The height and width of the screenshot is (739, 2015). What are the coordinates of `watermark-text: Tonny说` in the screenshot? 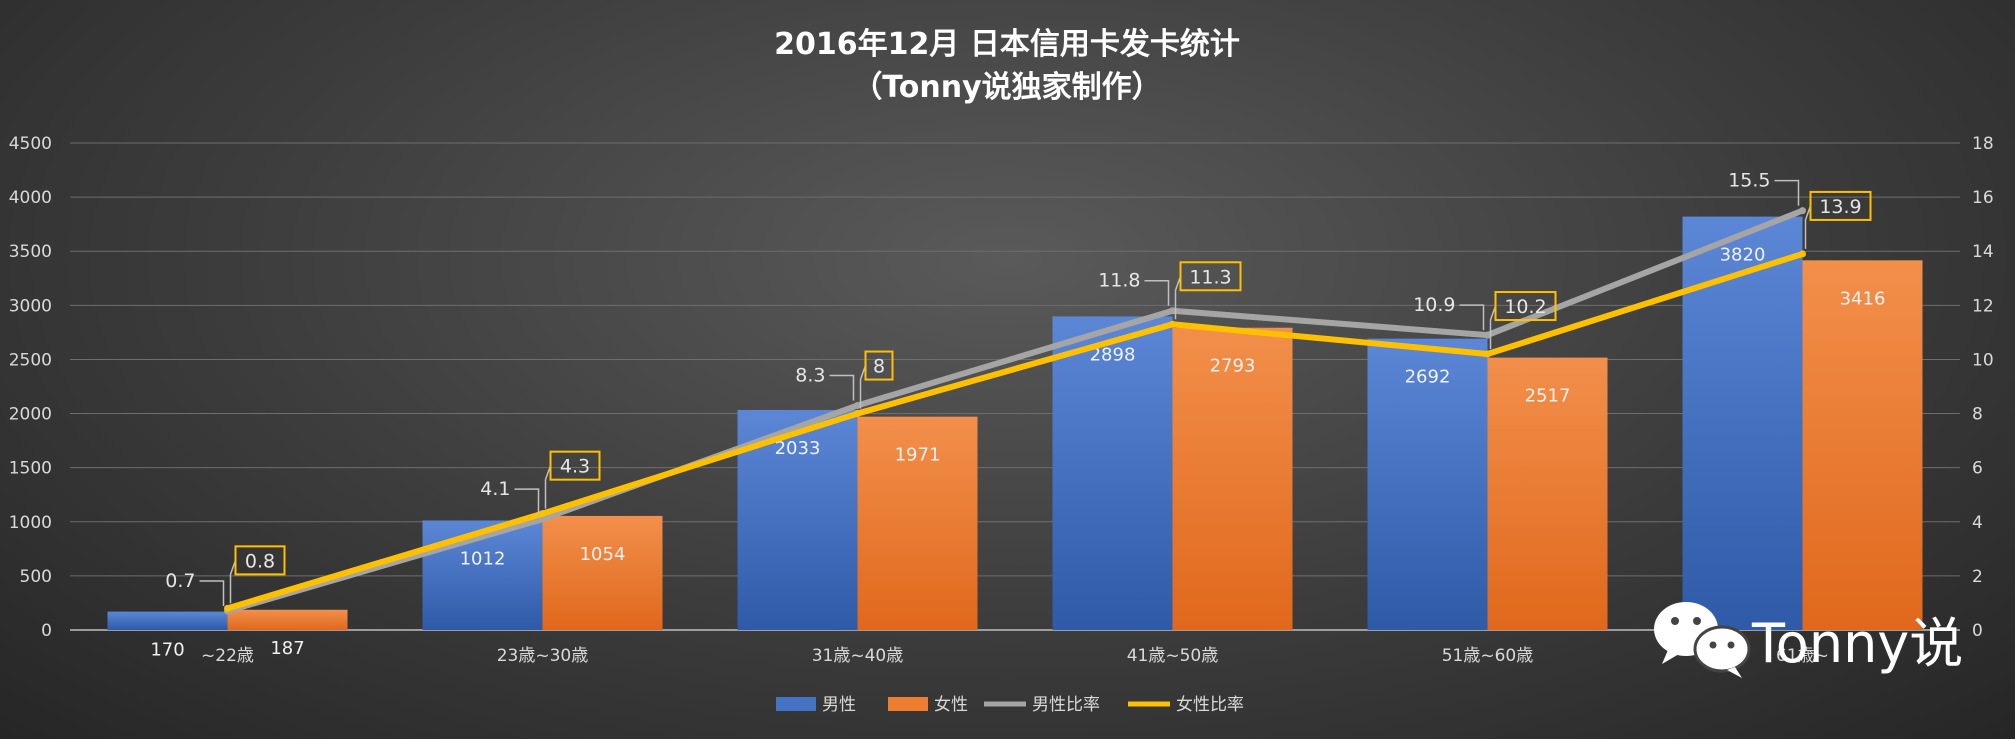 It's located at (1857, 643).